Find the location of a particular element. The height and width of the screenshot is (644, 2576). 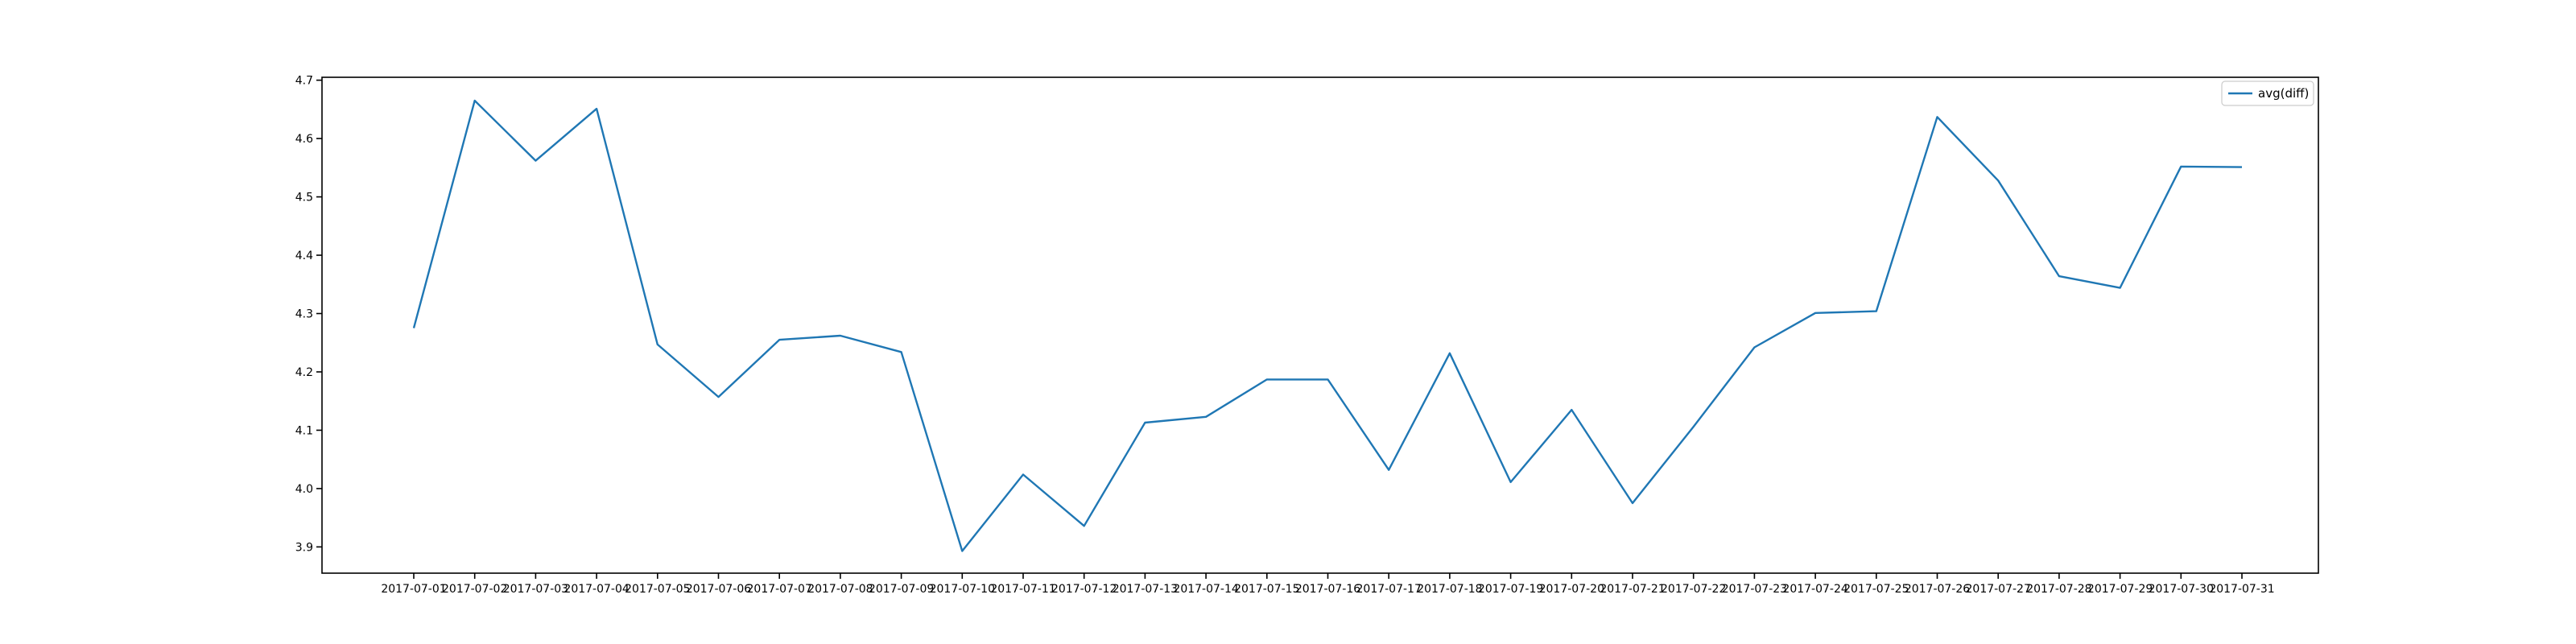

x-tick-label: 2017-07-05 is located at coordinates (657, 589).